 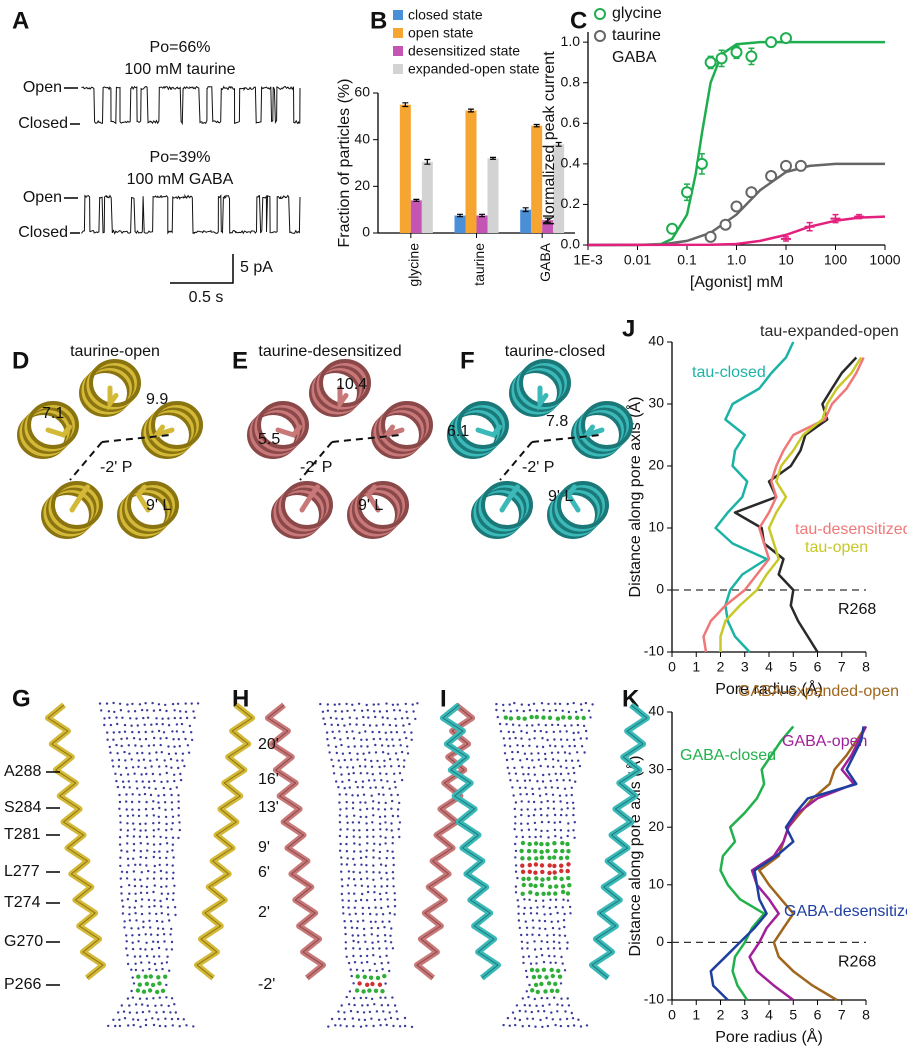 I want to click on series-label: tau-closed, so click(x=729, y=372).